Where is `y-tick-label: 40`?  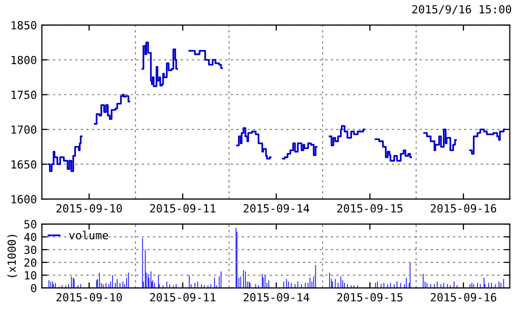 y-tick-label: 40 is located at coordinates (30, 237).